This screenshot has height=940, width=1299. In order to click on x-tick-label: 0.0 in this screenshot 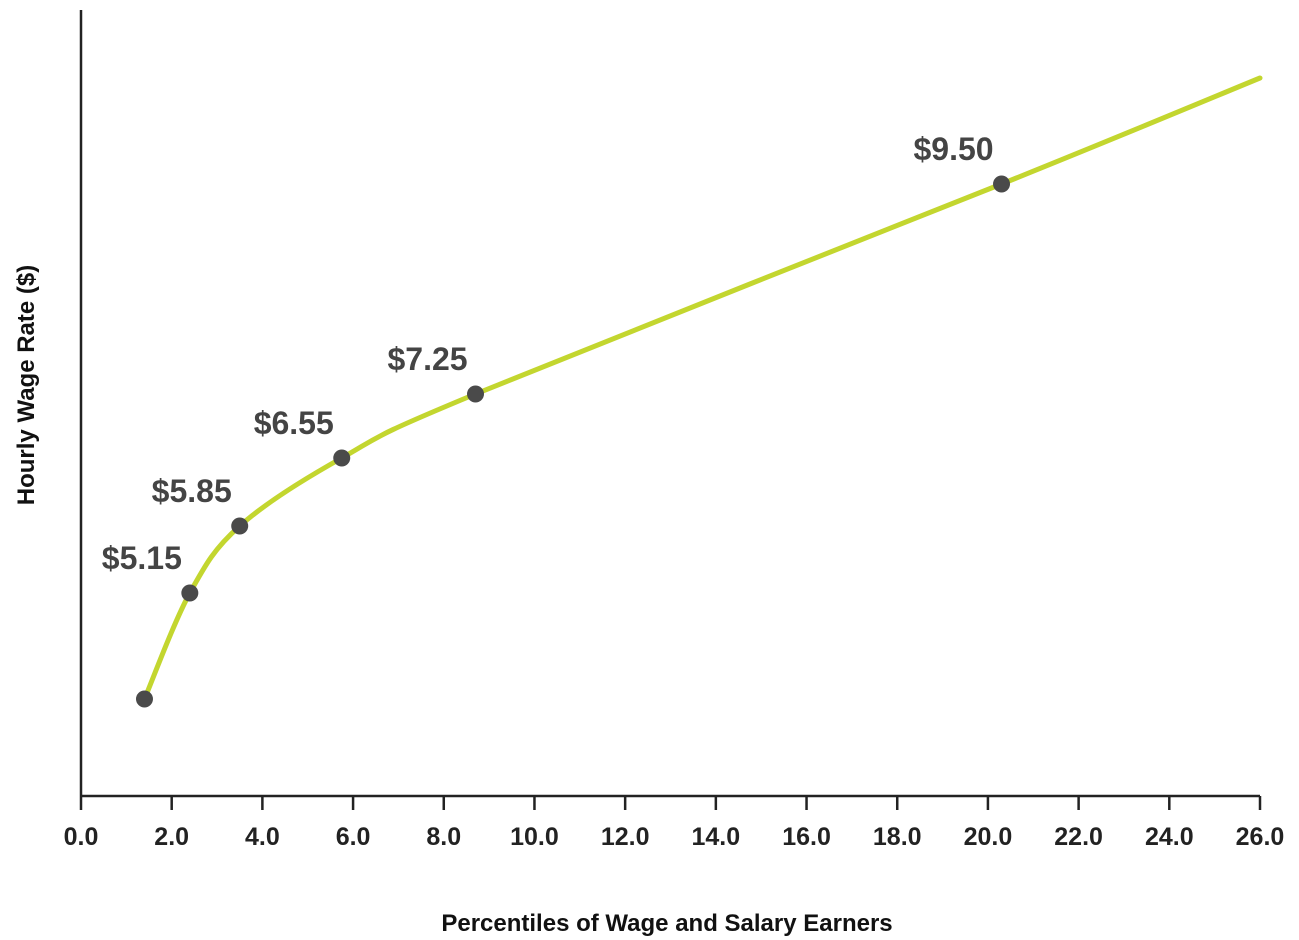, I will do `click(81, 837)`.